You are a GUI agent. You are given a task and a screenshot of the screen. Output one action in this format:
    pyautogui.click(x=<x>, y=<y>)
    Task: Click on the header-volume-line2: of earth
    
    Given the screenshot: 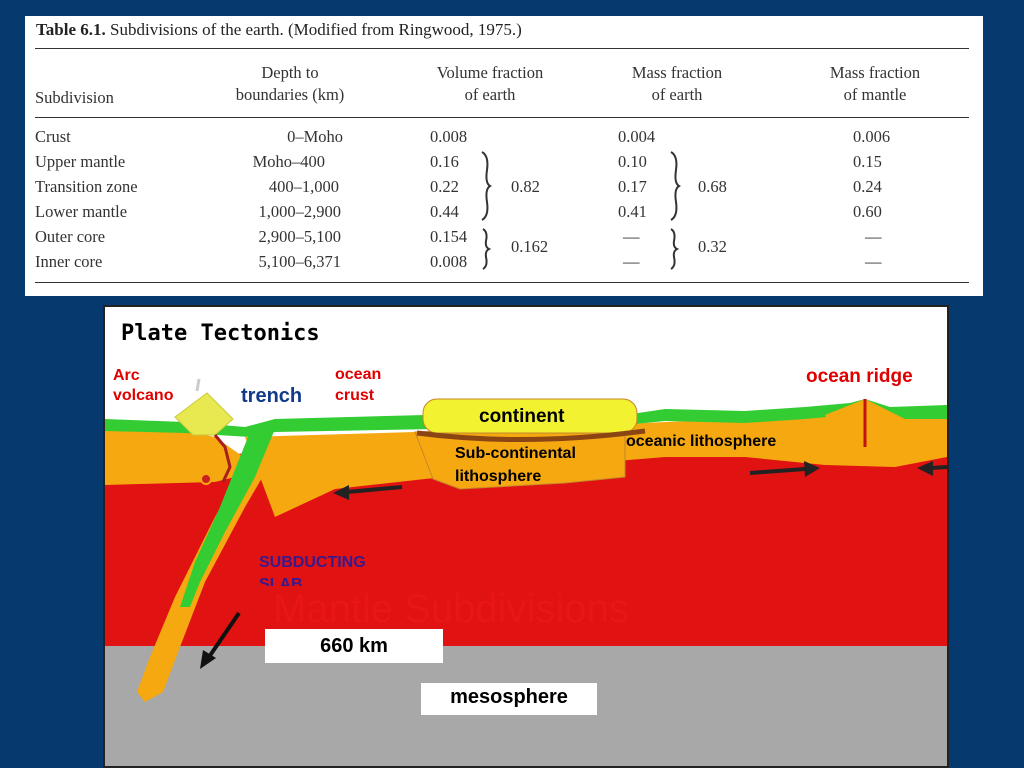 What is the action you would take?
    pyautogui.click(x=490, y=94)
    